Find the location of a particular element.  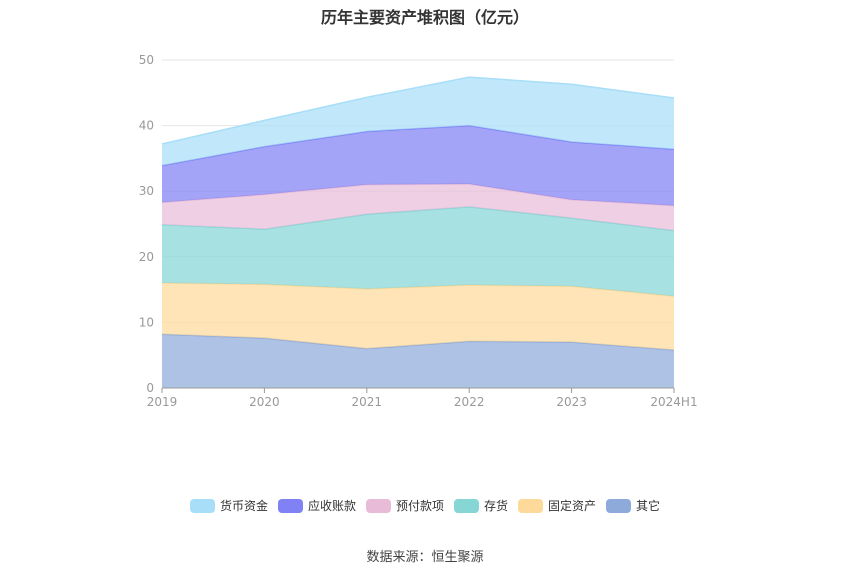

legend-item: 存货 is located at coordinates (481, 505).